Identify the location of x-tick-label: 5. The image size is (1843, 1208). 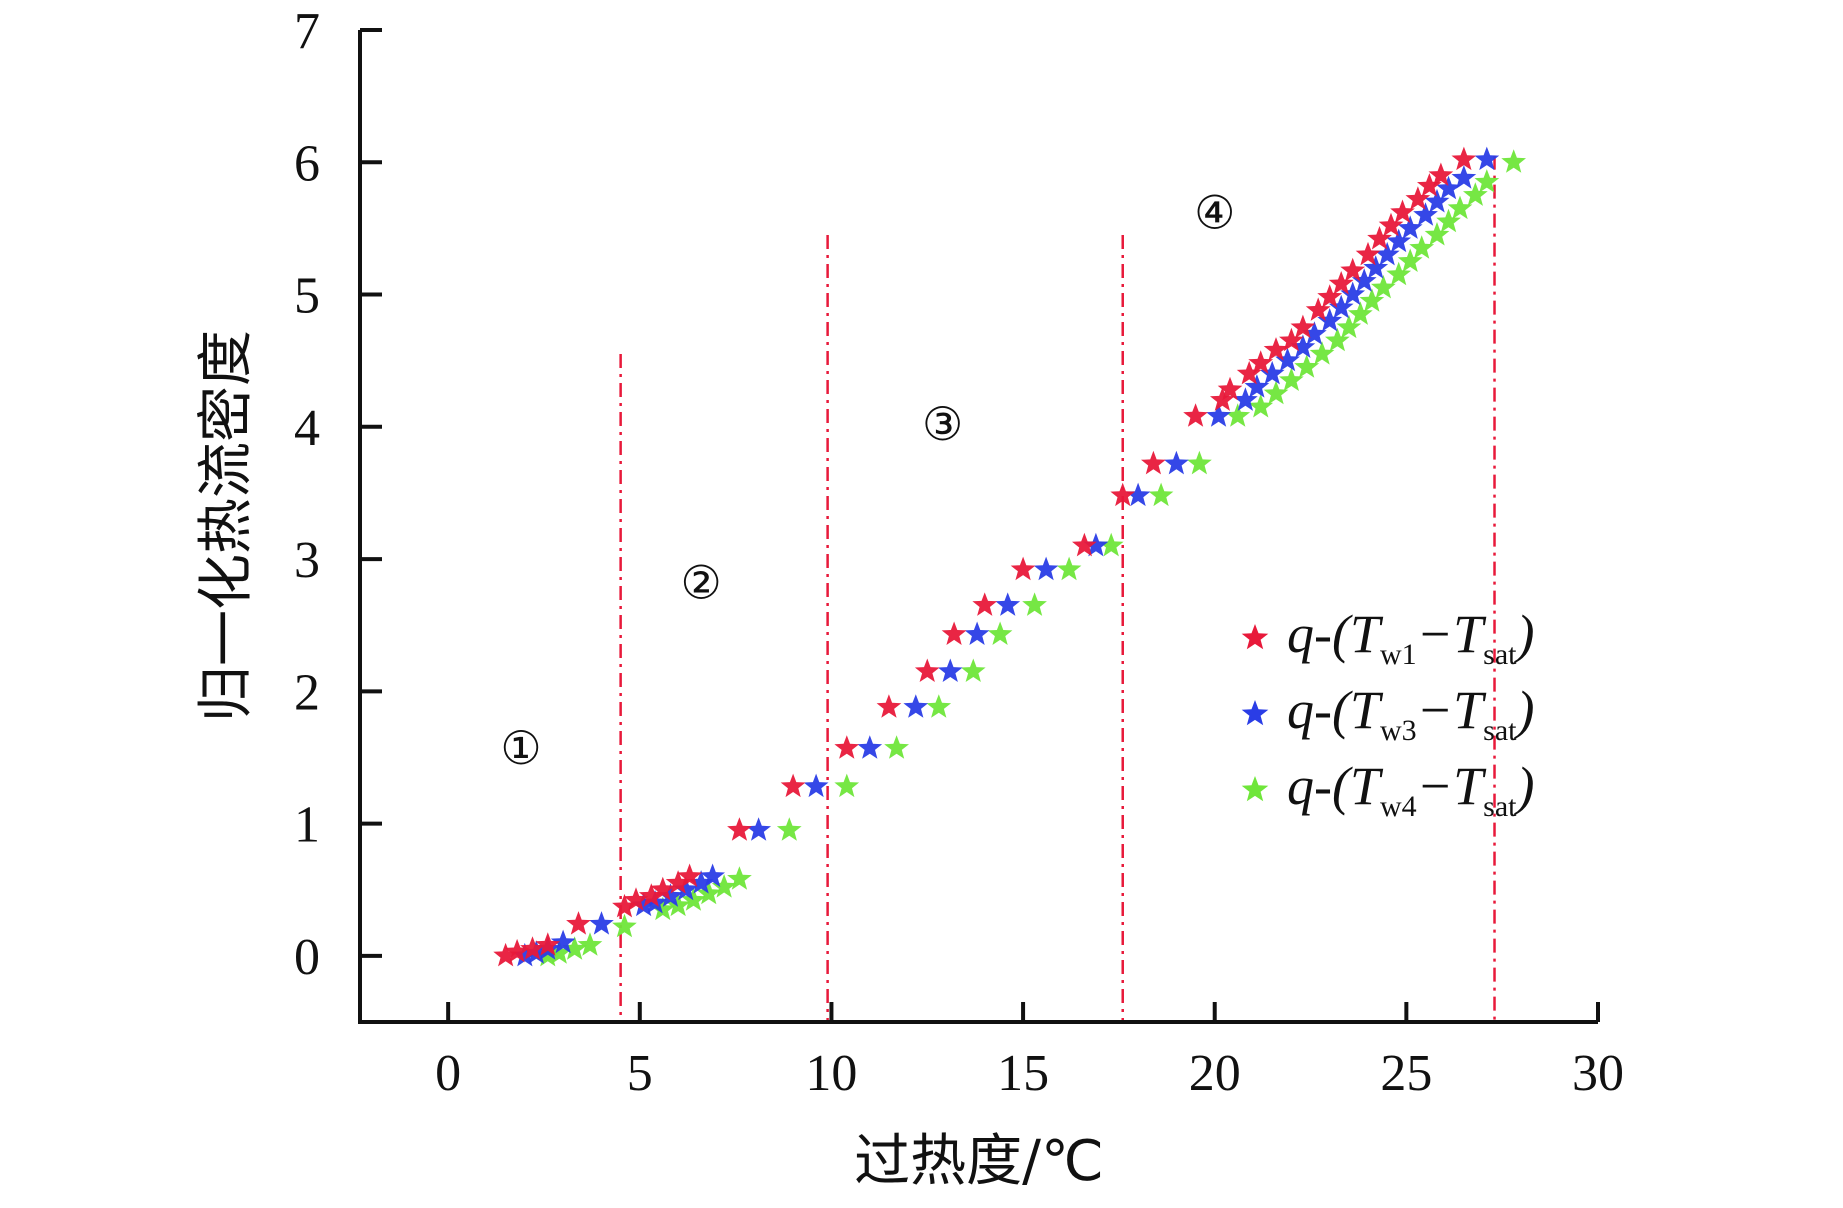
(640, 1073).